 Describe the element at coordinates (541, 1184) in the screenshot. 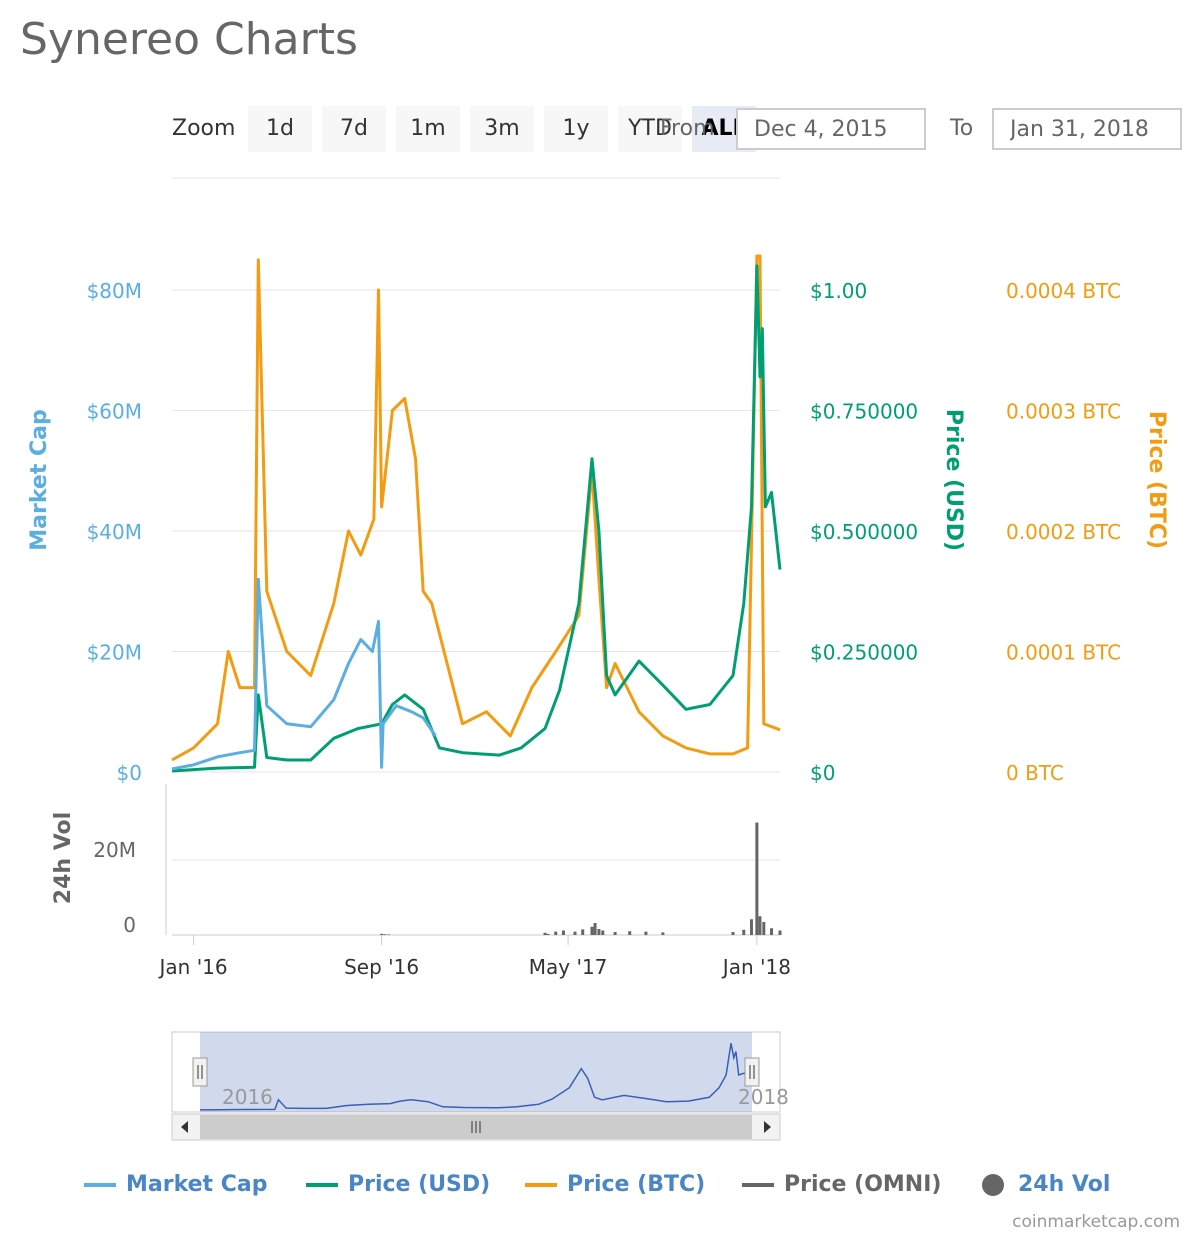

I see `price-btc-swatch-icon` at that location.